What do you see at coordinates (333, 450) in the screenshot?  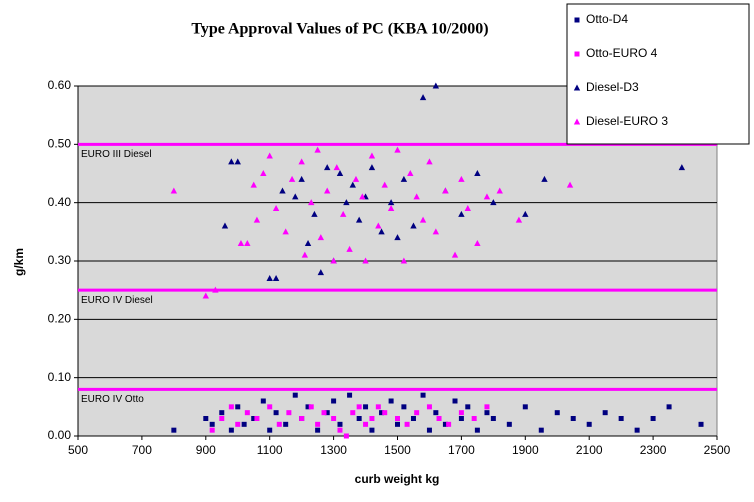 I see `x-tick-label: 1300` at bounding box center [333, 450].